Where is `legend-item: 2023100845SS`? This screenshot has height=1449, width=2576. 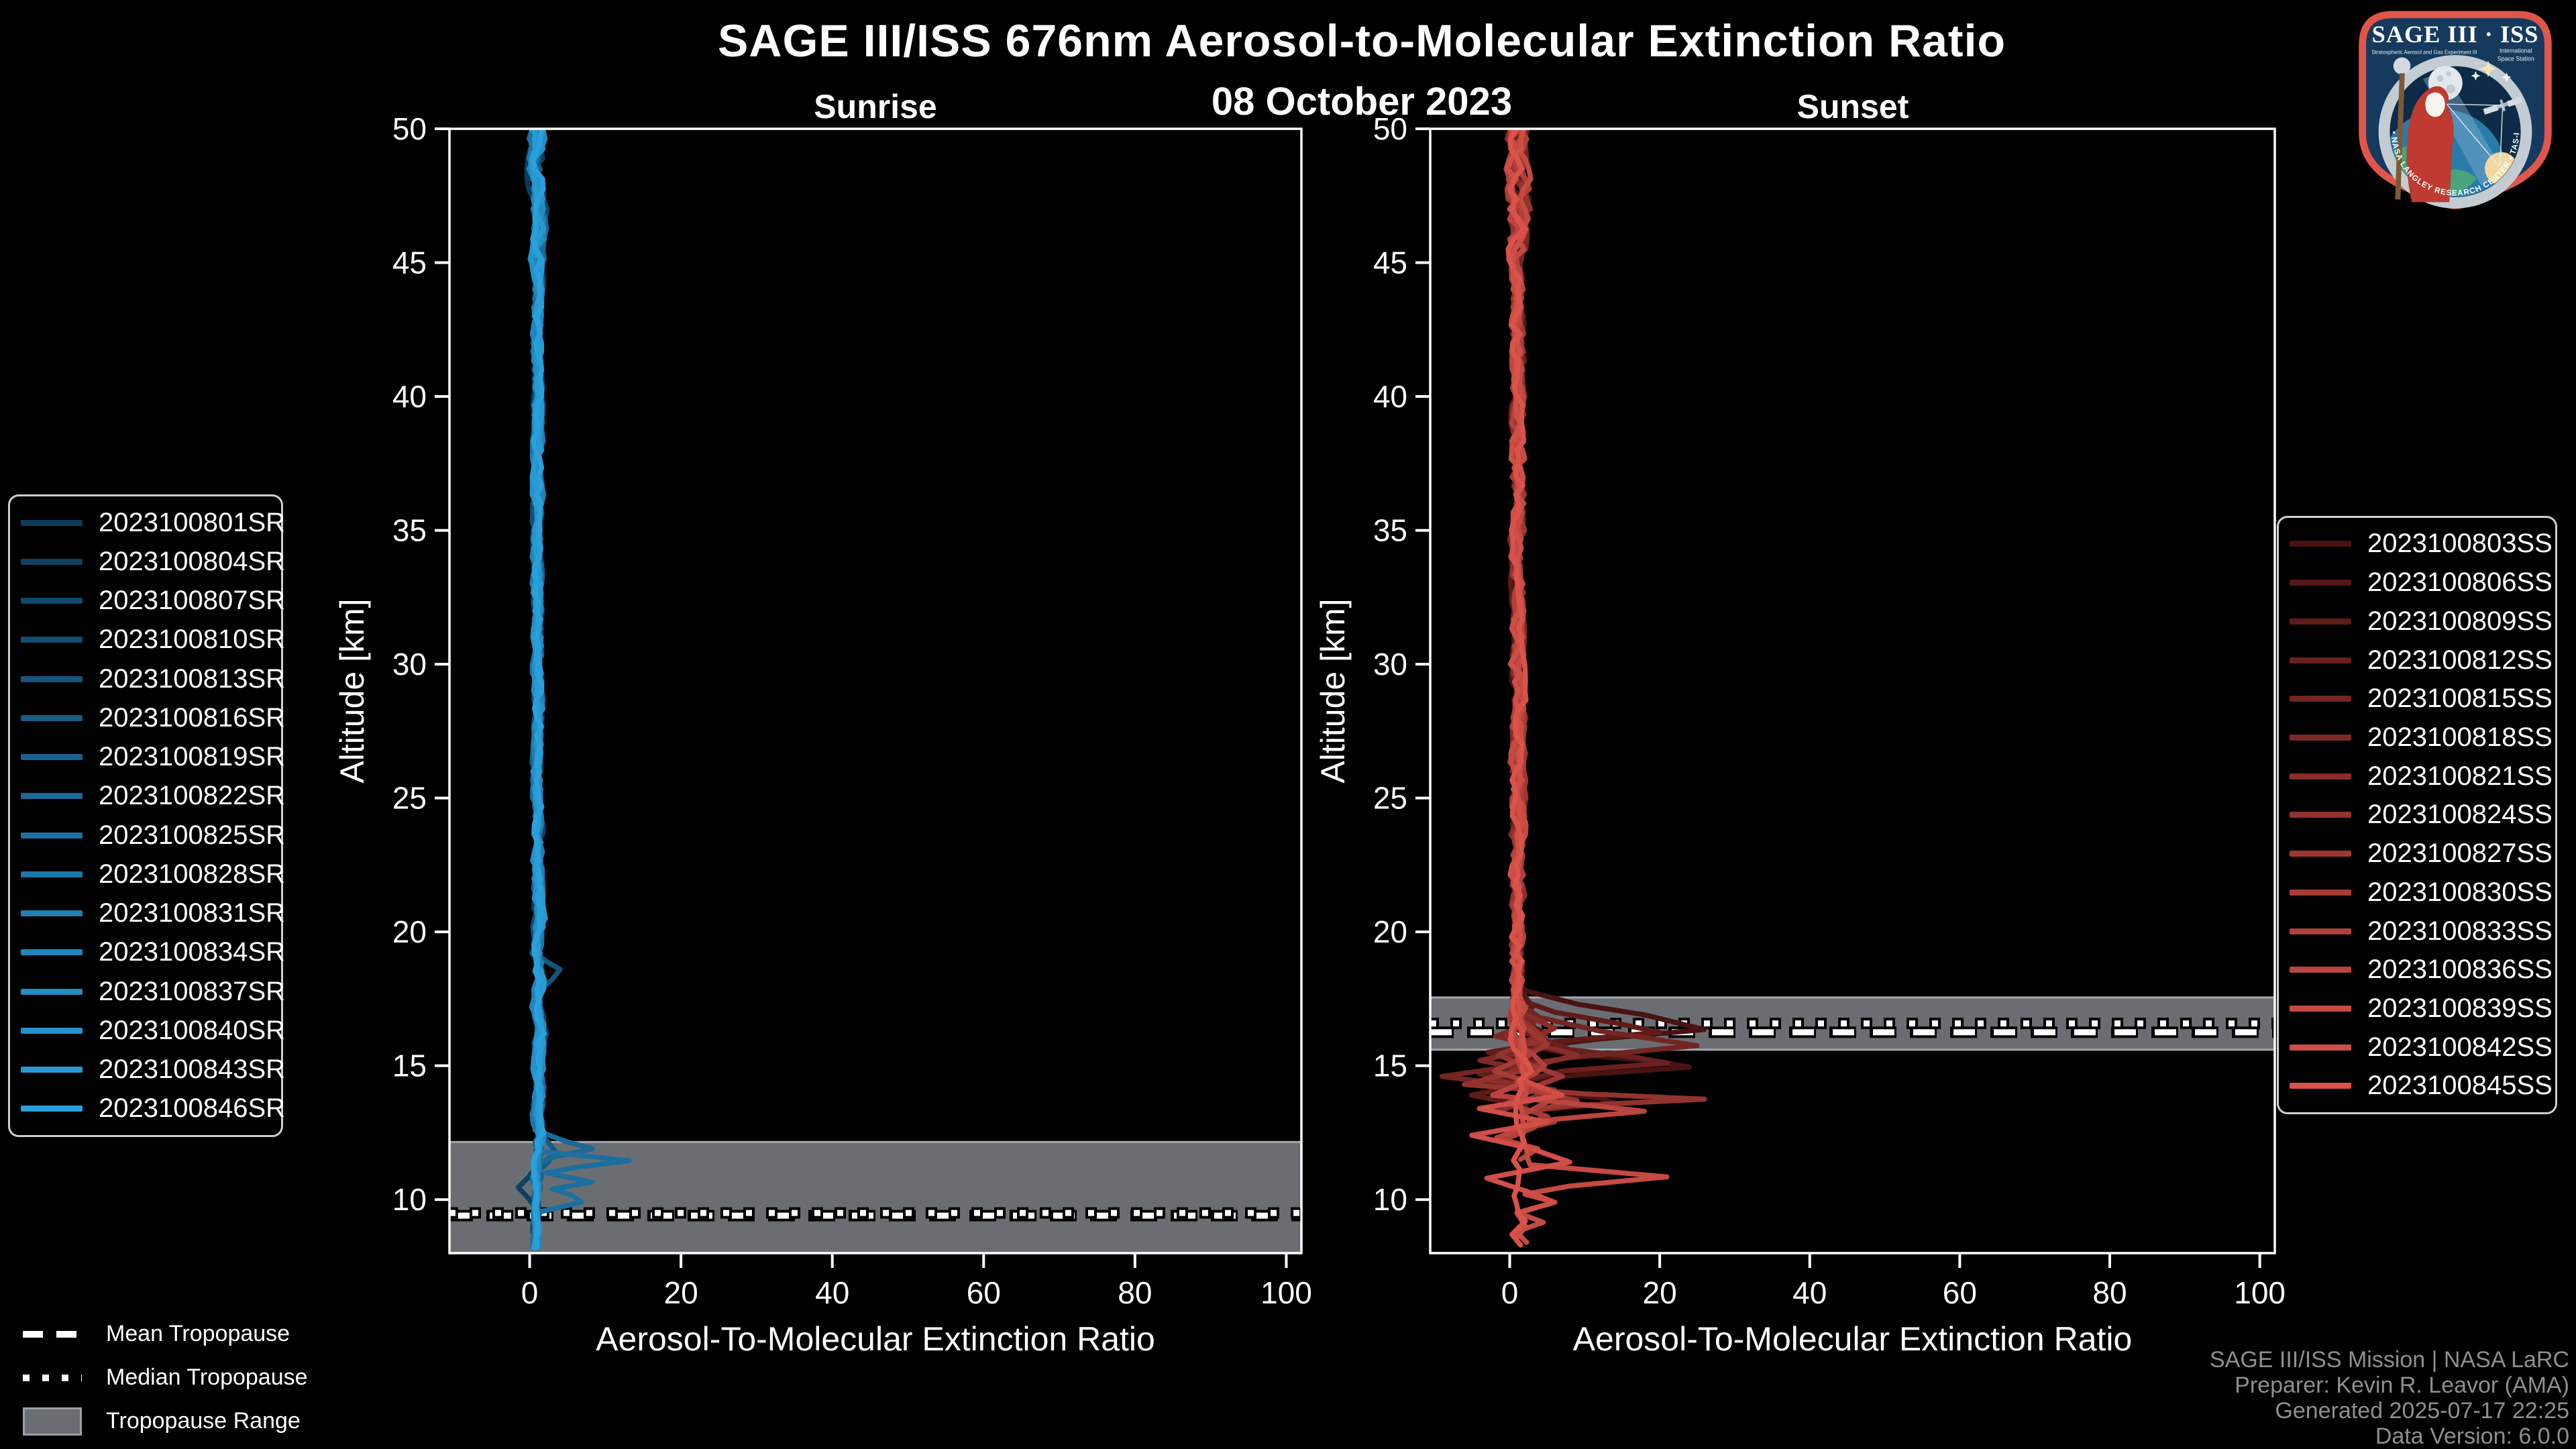
legend-item: 2023100845SS is located at coordinates (2421, 1086).